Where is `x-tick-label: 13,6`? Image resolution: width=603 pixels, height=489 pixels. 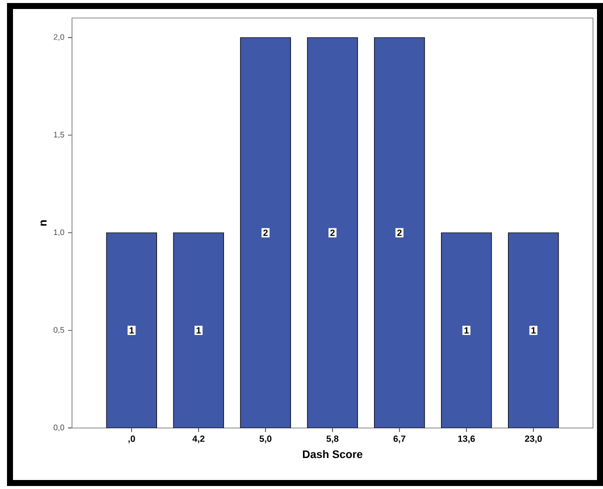
x-tick-label: 13,6 is located at coordinates (466, 440).